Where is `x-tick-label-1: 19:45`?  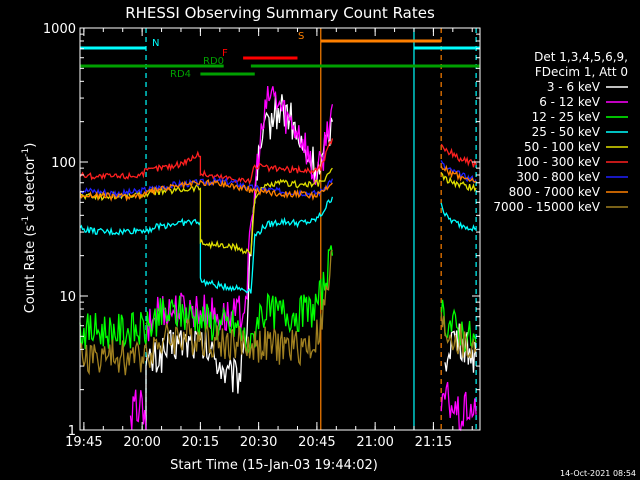
x-tick-label-1: 19:45 is located at coordinates (83, 442).